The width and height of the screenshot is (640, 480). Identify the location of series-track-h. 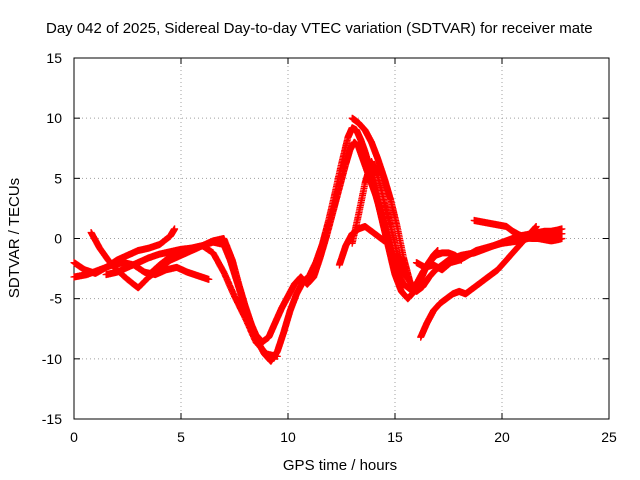
(361, 246).